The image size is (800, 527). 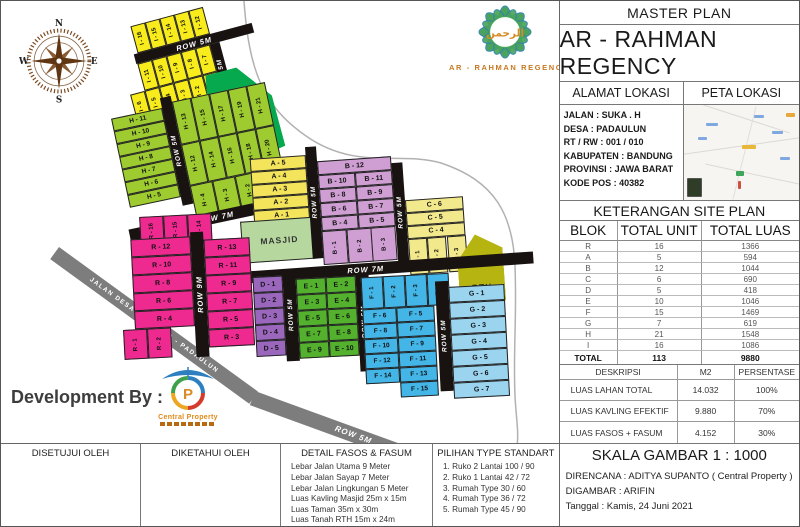 What do you see at coordinates (94, 62) in the screenshot?
I see `compass-east-label: E` at bounding box center [94, 62].